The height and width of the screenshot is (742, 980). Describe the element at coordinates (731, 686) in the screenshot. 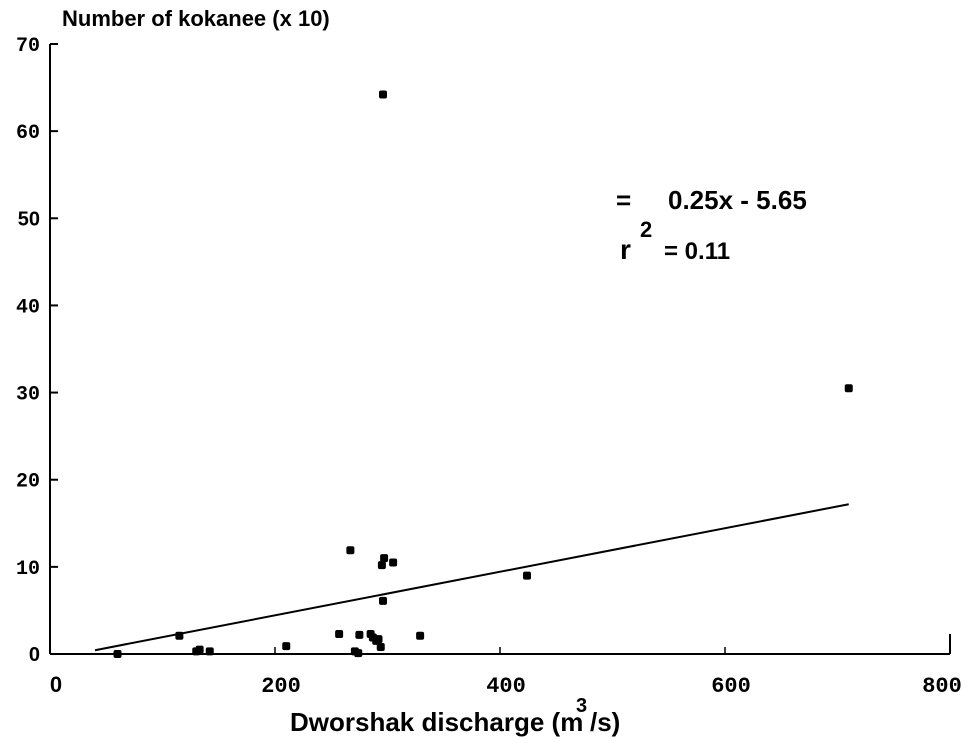

I see `x-tick-label: 600` at that location.